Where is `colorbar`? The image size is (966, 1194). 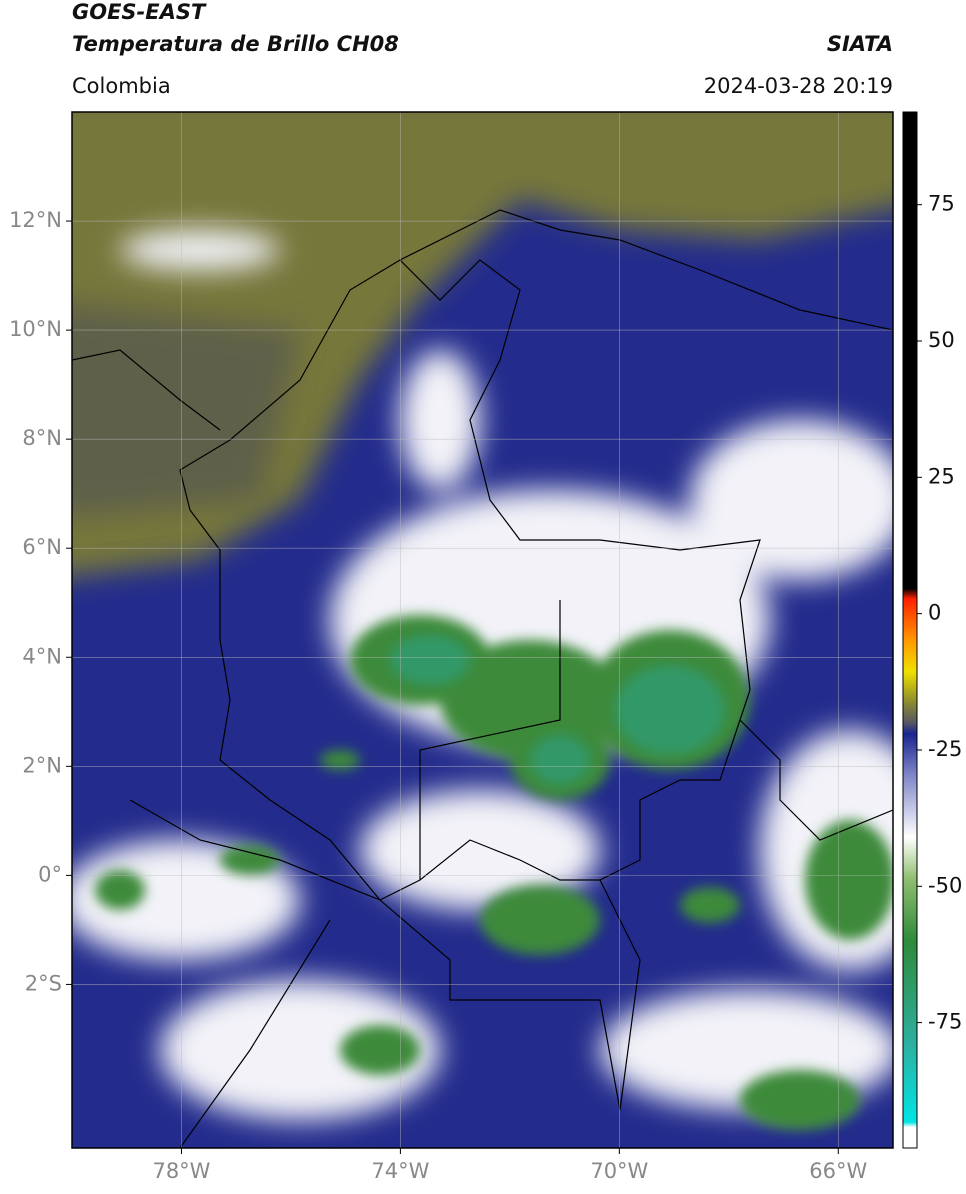 colorbar is located at coordinates (910, 630).